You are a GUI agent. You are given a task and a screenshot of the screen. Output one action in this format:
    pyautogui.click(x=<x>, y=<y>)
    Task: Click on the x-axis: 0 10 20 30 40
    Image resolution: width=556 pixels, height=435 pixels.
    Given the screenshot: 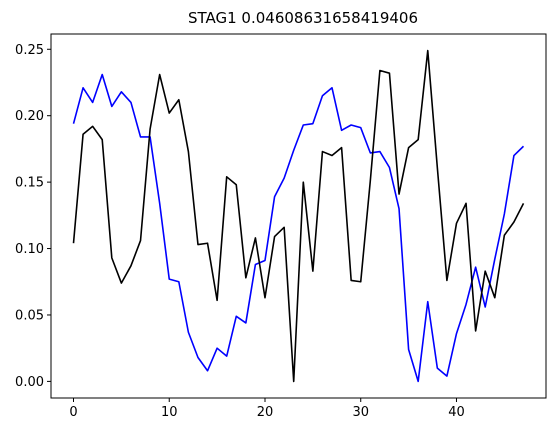 What is the action you would take?
    pyautogui.click(x=267, y=409)
    